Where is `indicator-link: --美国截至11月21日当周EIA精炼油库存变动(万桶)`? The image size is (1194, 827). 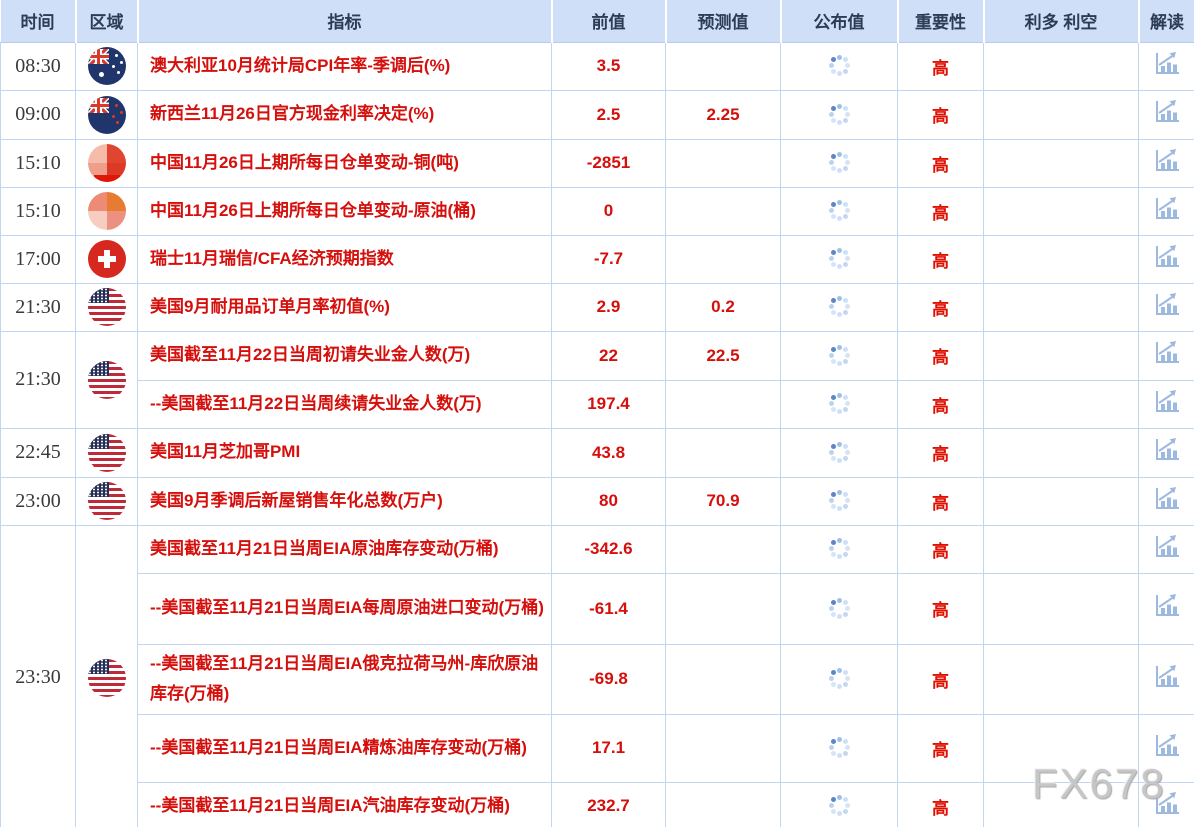 indicator-link: --美国截至11月21日当周EIA精炼油库存变动(万桶) is located at coordinates (344, 748).